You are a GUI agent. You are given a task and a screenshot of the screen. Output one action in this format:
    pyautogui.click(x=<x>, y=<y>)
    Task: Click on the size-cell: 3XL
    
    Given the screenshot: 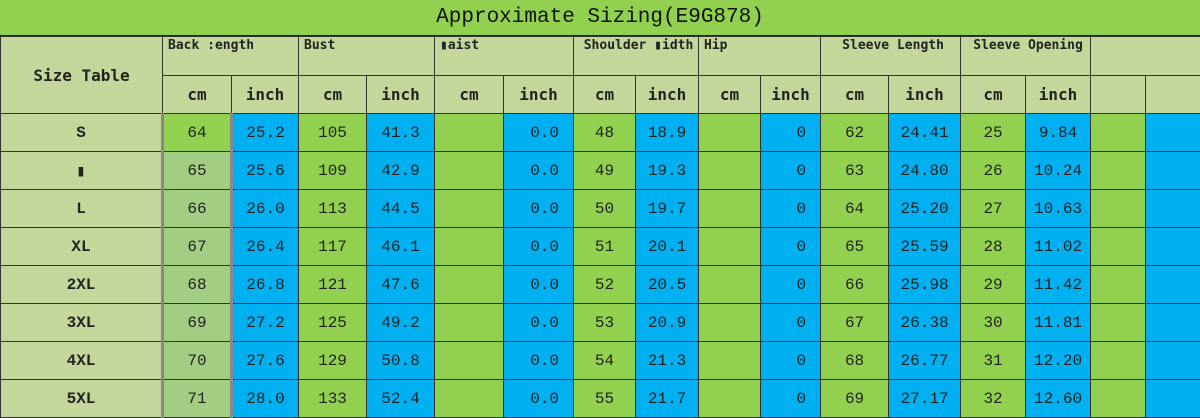 What is the action you would take?
    pyautogui.click(x=82, y=323)
    